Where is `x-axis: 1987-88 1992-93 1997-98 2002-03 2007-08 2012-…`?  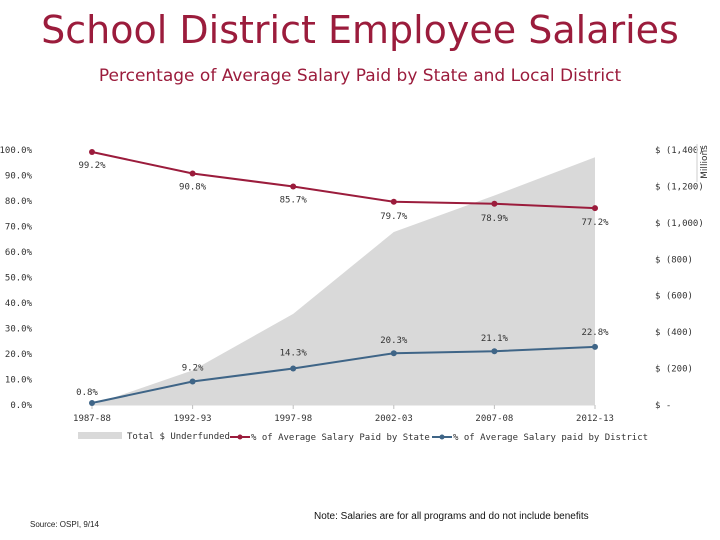
x-axis: 1987-88 1992-93 1997-98 2002-03 2007-08 2012-… is located at coordinates (343, 414).